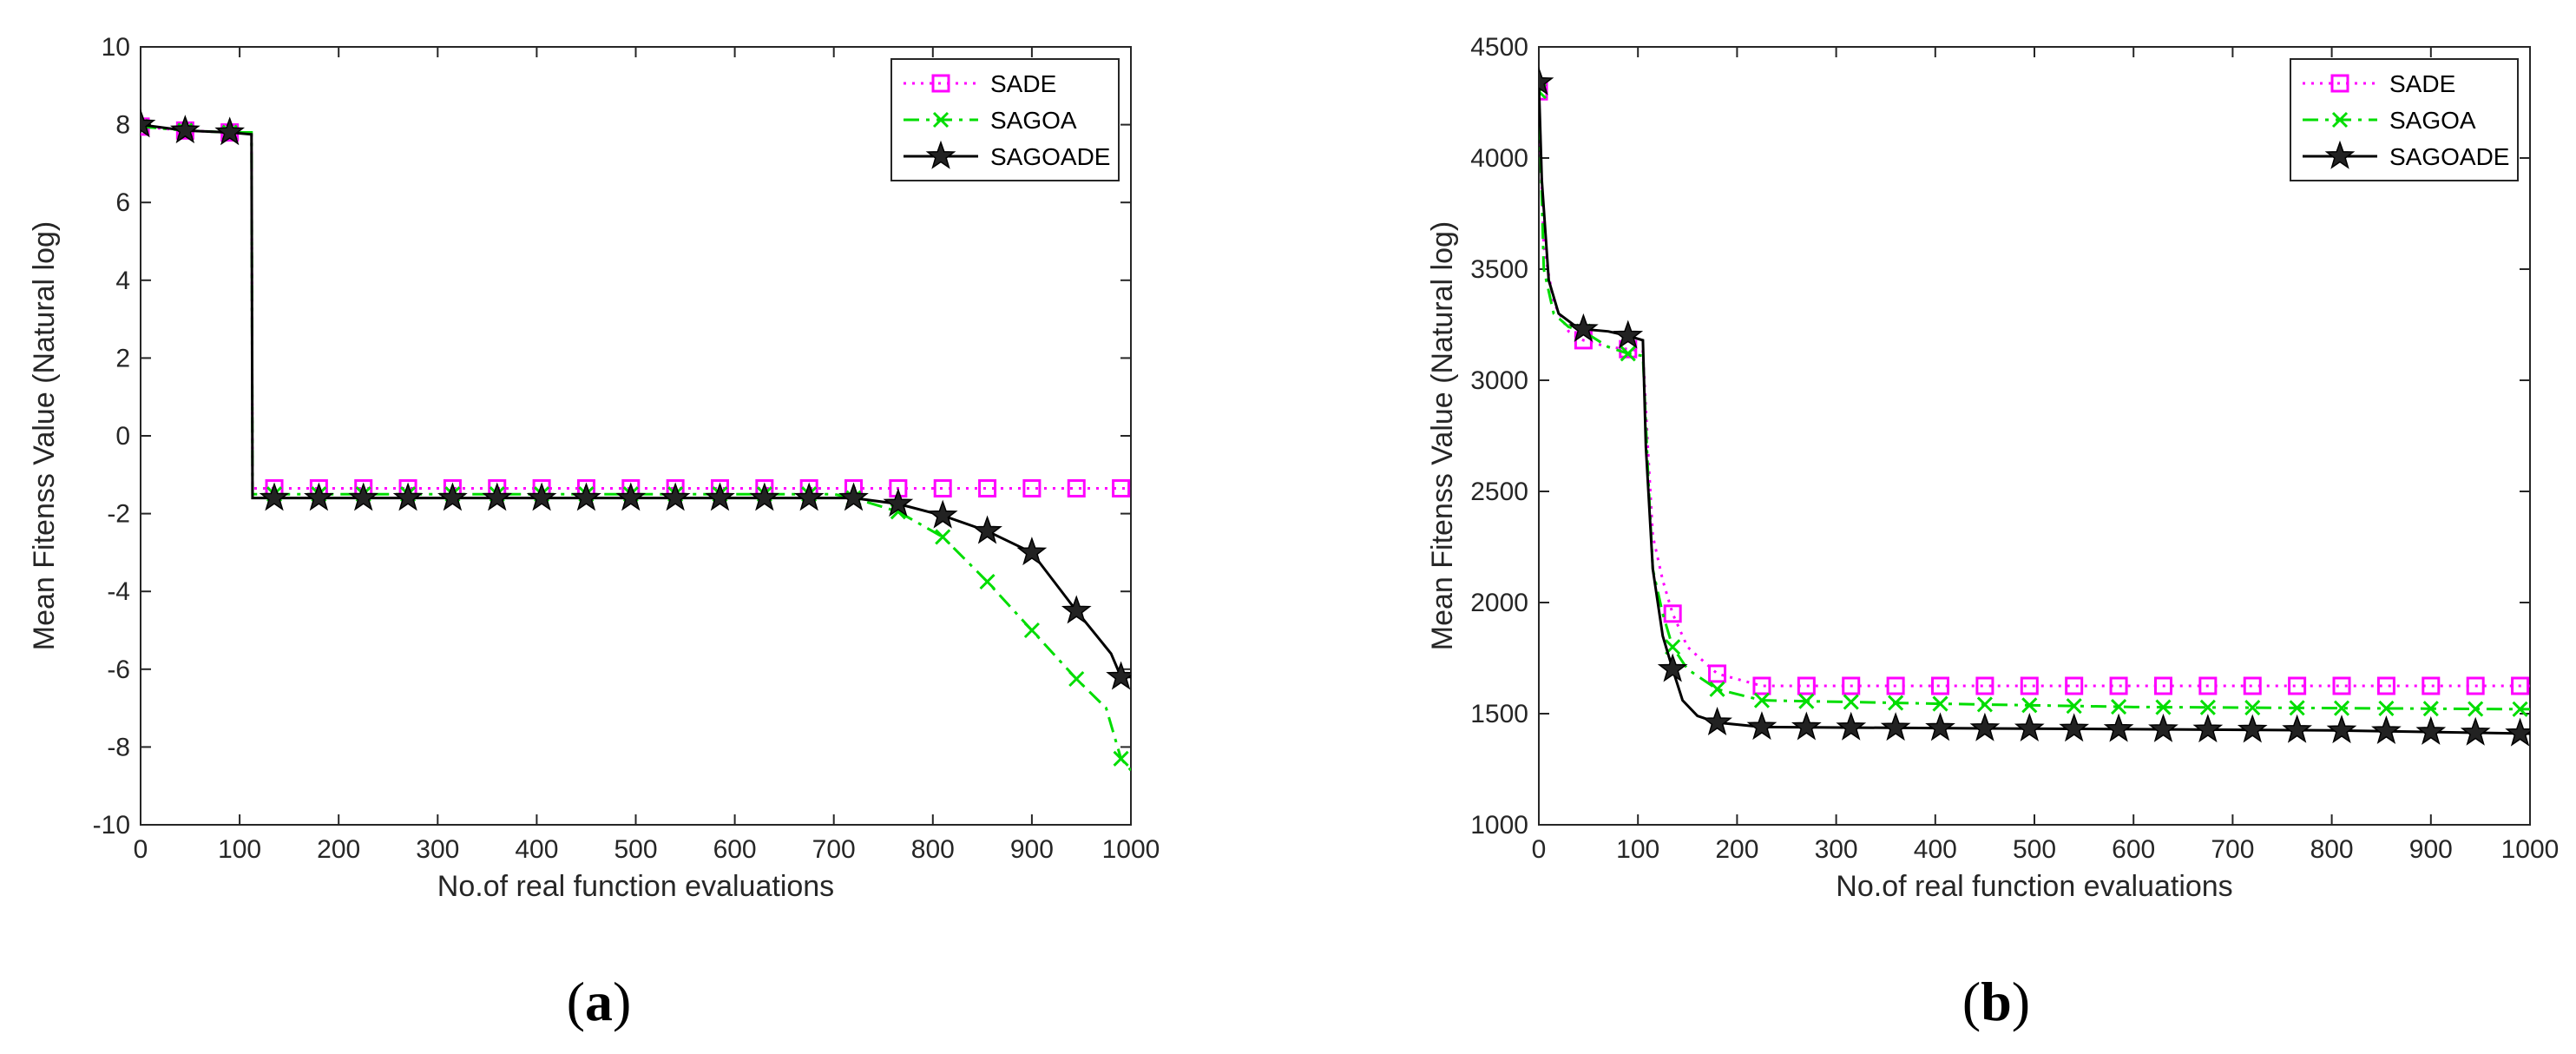 The image size is (2576, 1054). What do you see at coordinates (119, 592) in the screenshot?
I see `y-tick-label: -4` at bounding box center [119, 592].